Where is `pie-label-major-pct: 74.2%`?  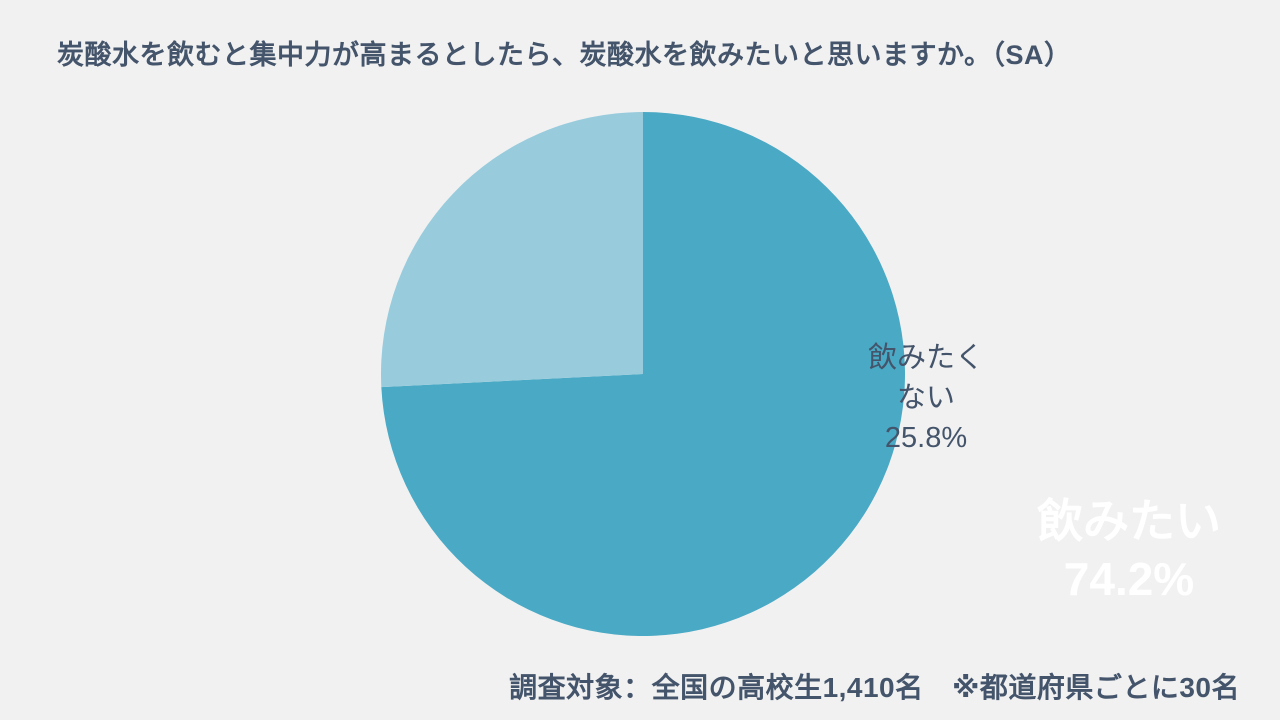 pie-label-major-pct: 74.2% is located at coordinates (1129, 579).